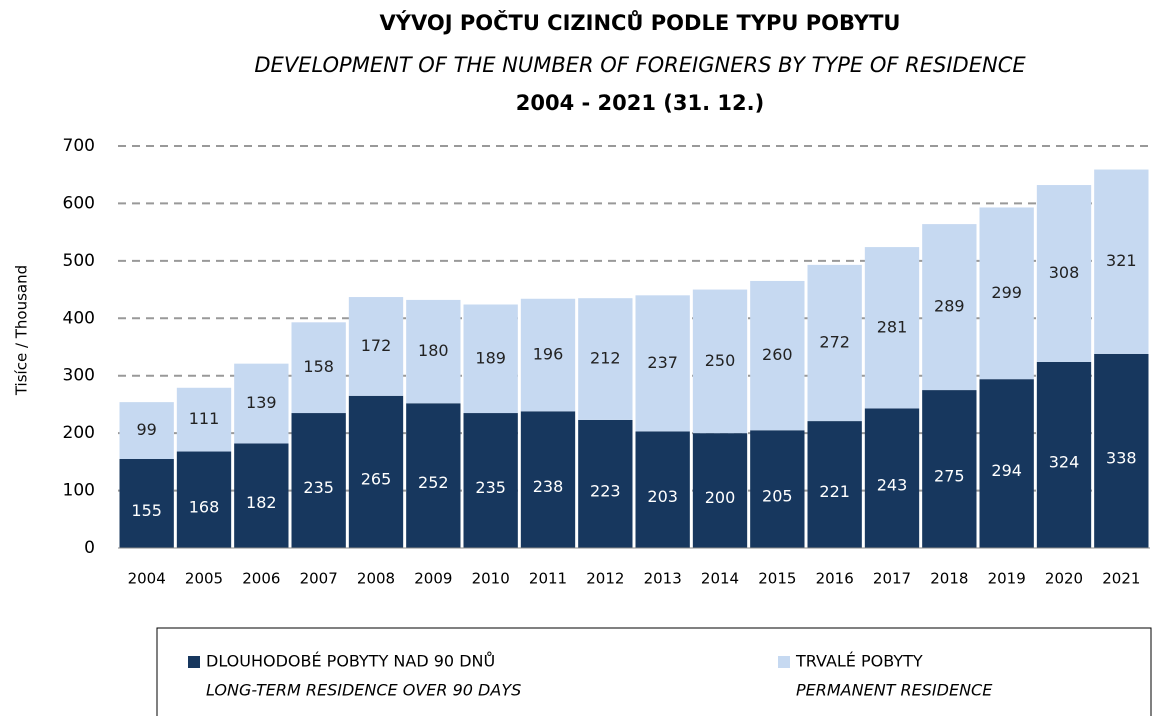 This screenshot has width=1152, height=721. Describe the element at coordinates (433, 482) in the screenshot. I see `value-label: 252` at that location.